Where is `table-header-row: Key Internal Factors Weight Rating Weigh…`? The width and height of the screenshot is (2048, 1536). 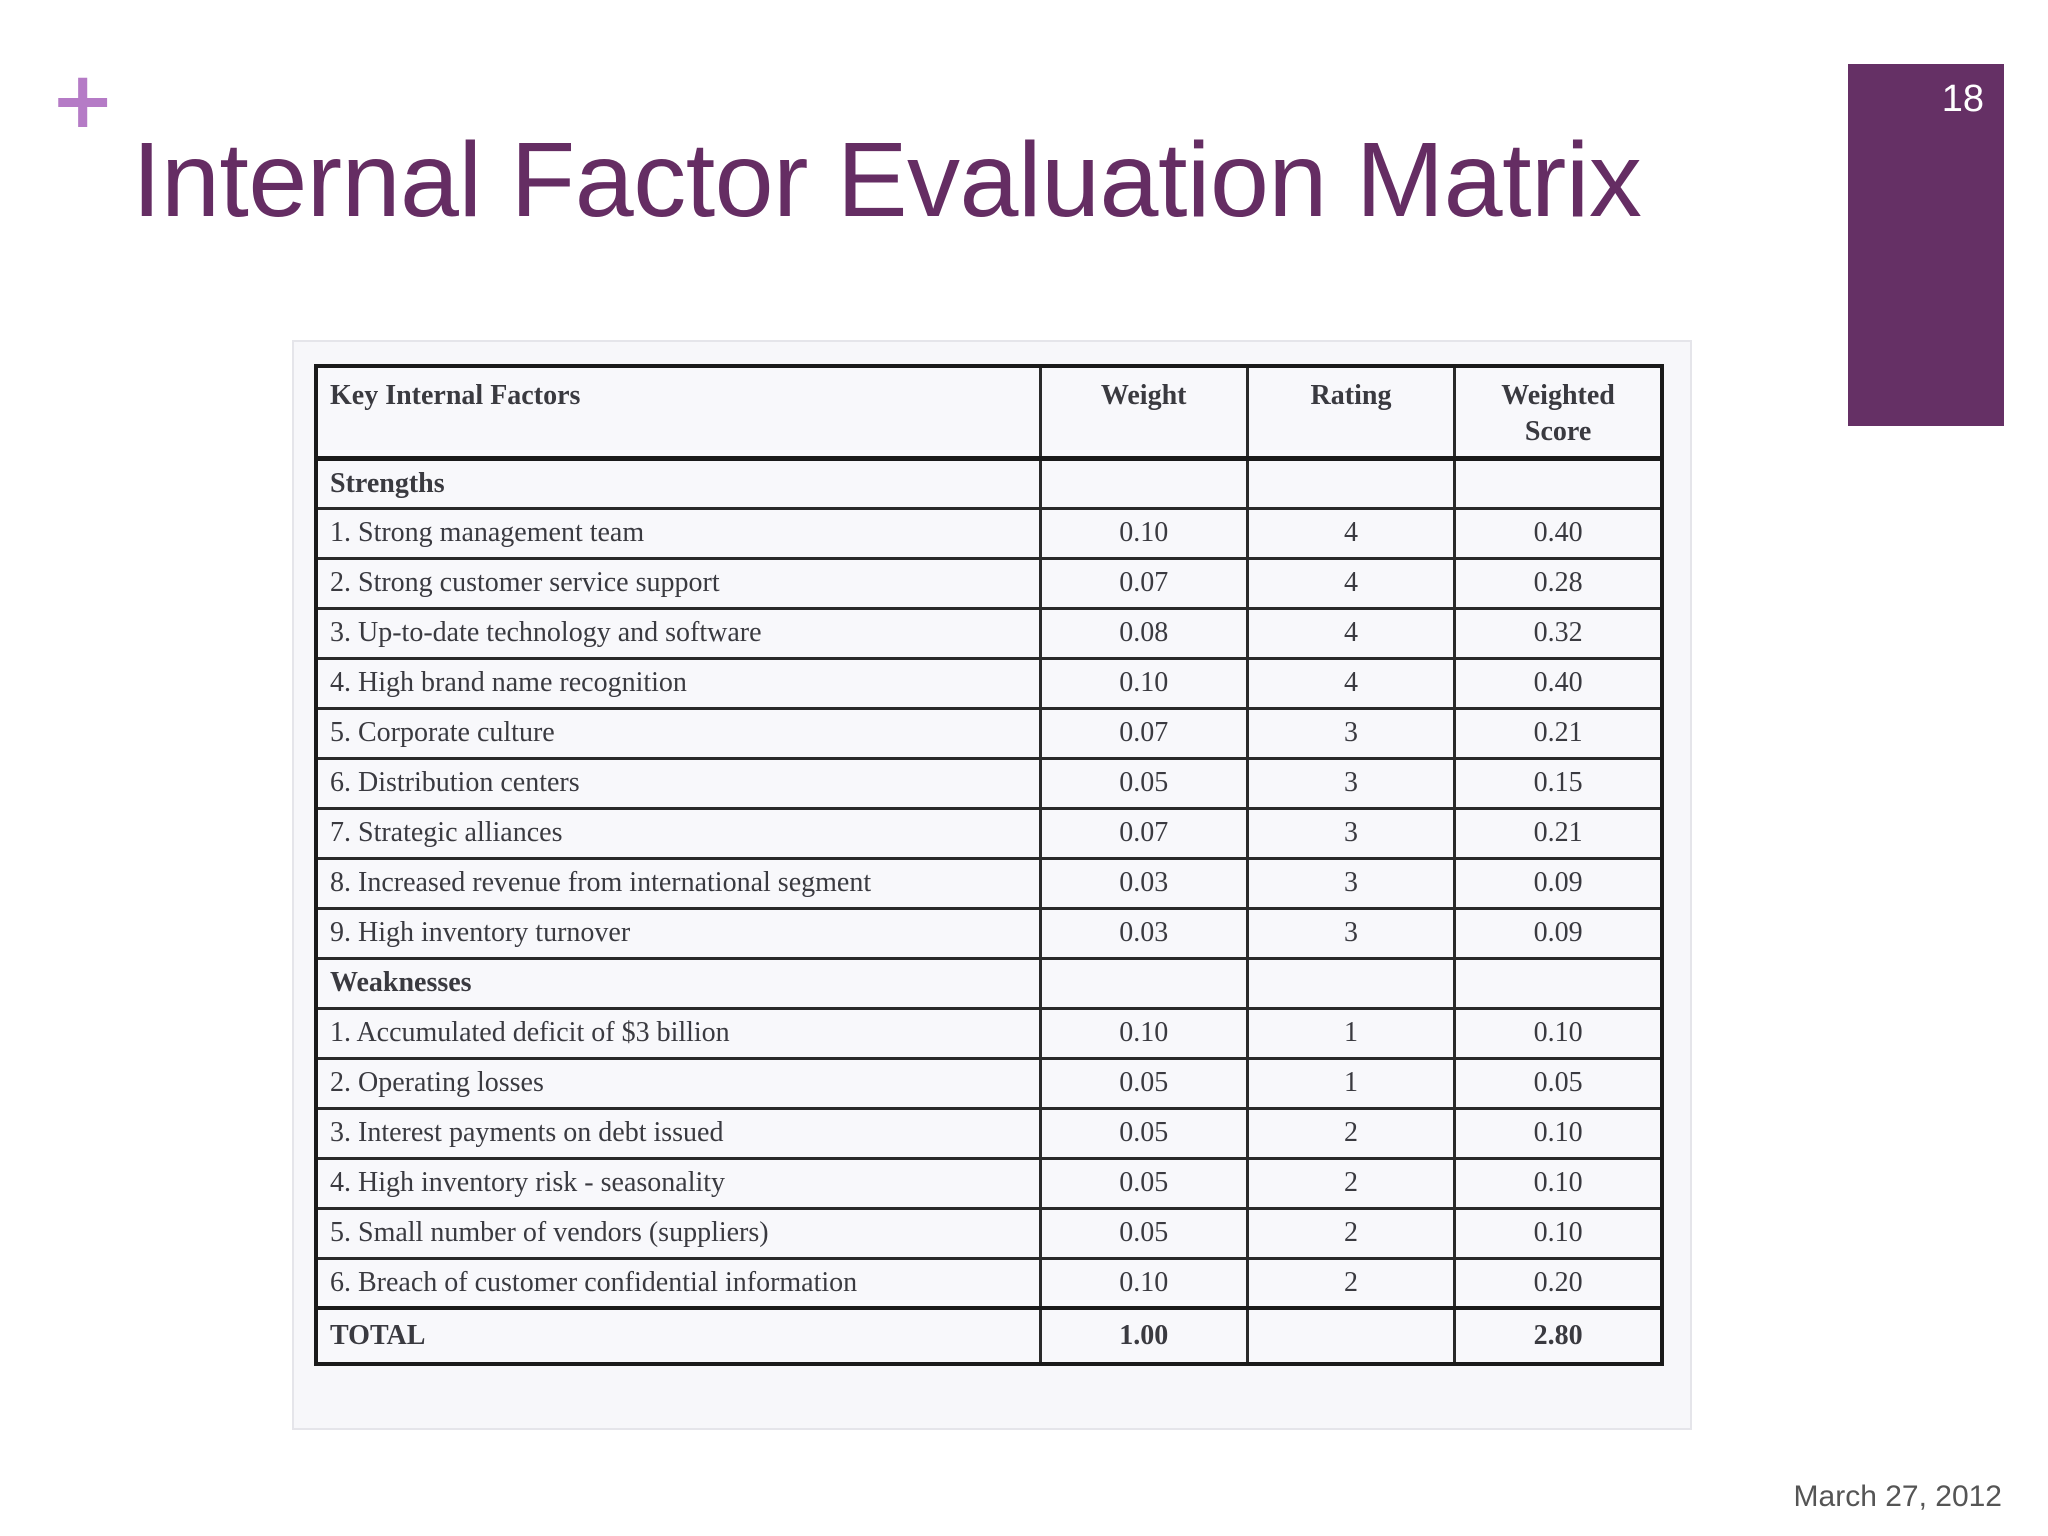 table-header-row: Key Internal Factors Weight Rating Weigh… is located at coordinates (989, 412).